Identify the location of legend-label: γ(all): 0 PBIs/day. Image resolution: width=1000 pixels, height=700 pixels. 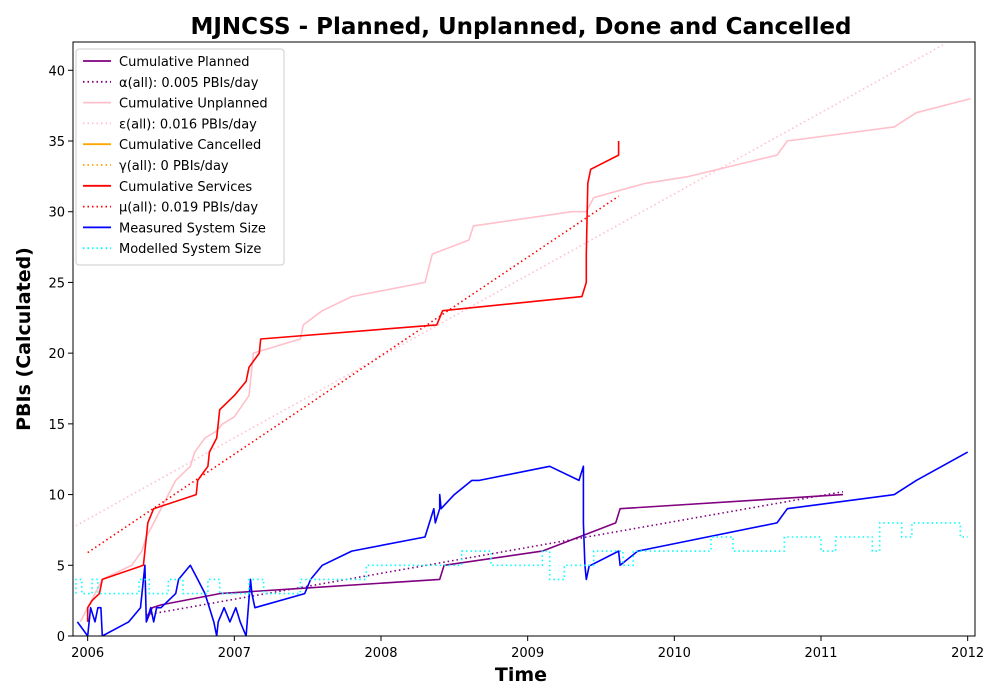
(174, 166).